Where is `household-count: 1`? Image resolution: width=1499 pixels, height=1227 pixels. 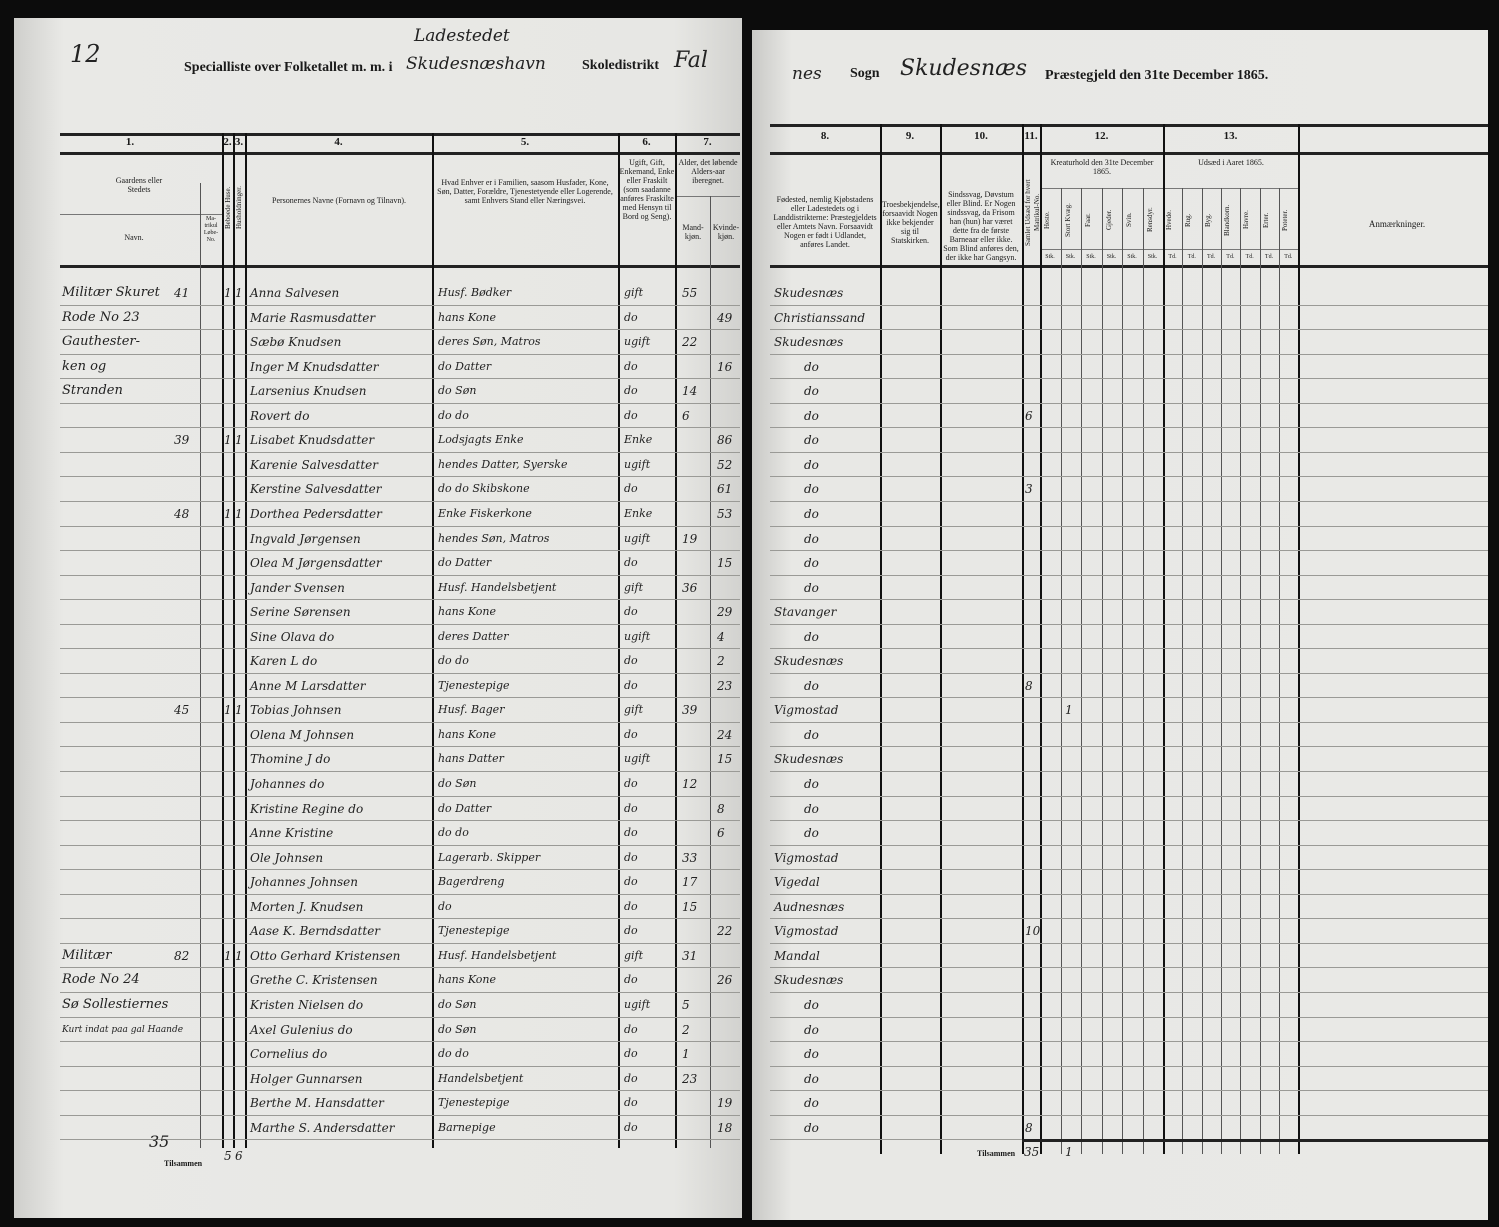 household-count: 1 is located at coordinates (239, 710).